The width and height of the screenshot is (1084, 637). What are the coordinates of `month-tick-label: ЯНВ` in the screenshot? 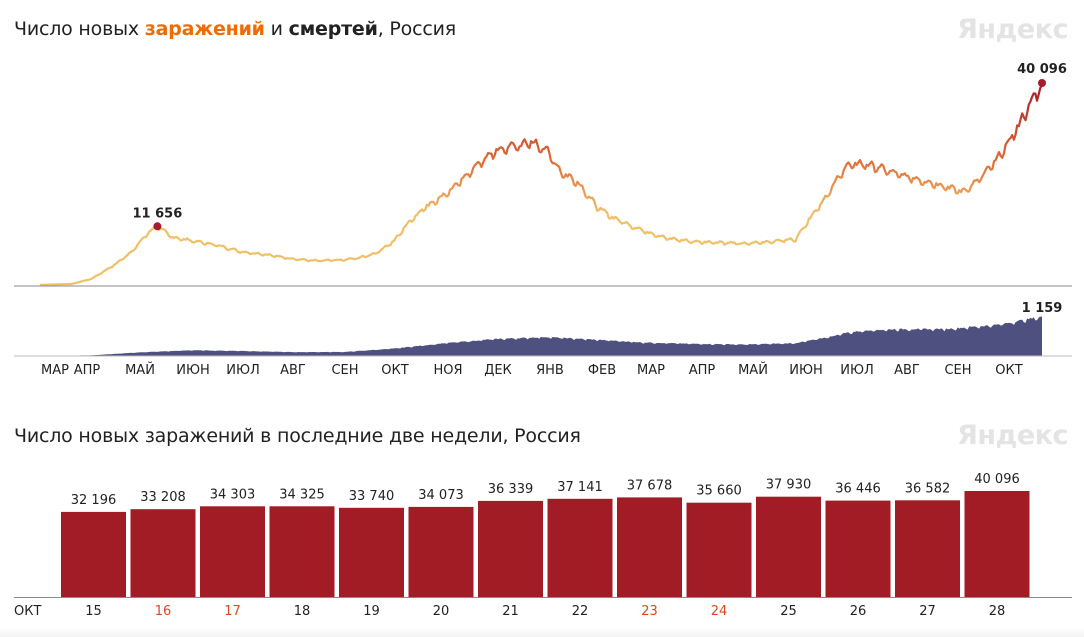 It's located at (550, 370).